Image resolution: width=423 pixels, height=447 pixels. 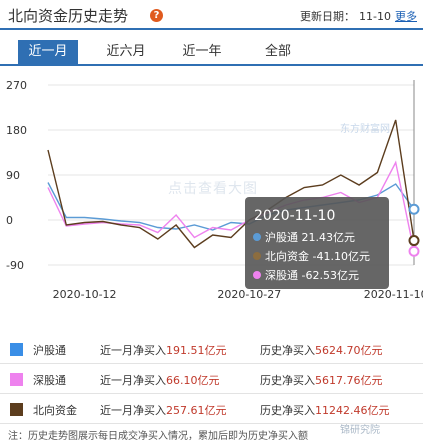 What do you see at coordinates (414, 230) in the screenshot?
I see `series-endpoints` at bounding box center [414, 230].